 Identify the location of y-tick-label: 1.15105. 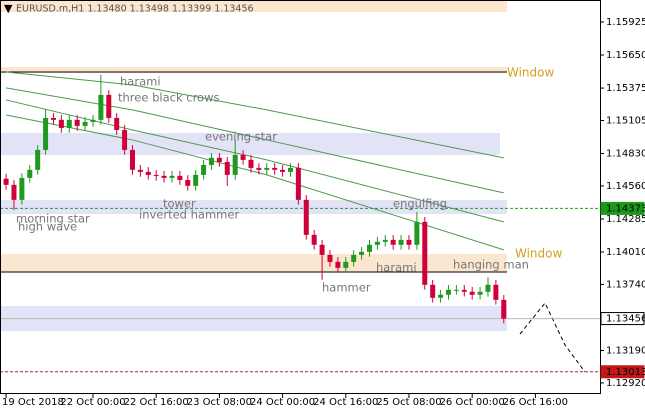
(625, 120).